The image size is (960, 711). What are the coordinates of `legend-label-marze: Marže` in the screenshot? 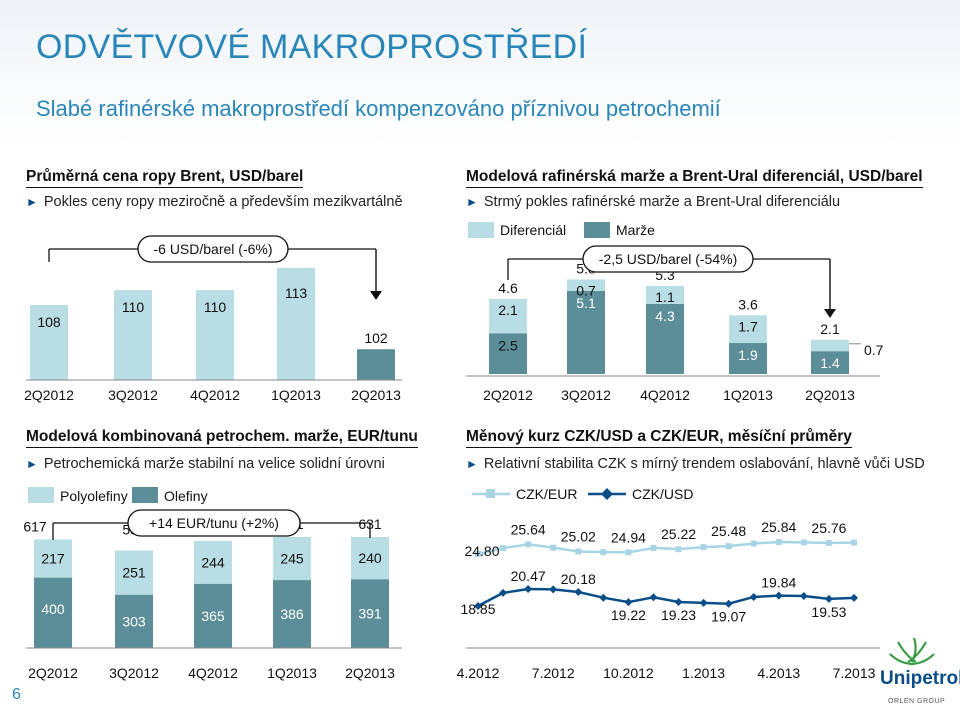 It's located at (635, 230).